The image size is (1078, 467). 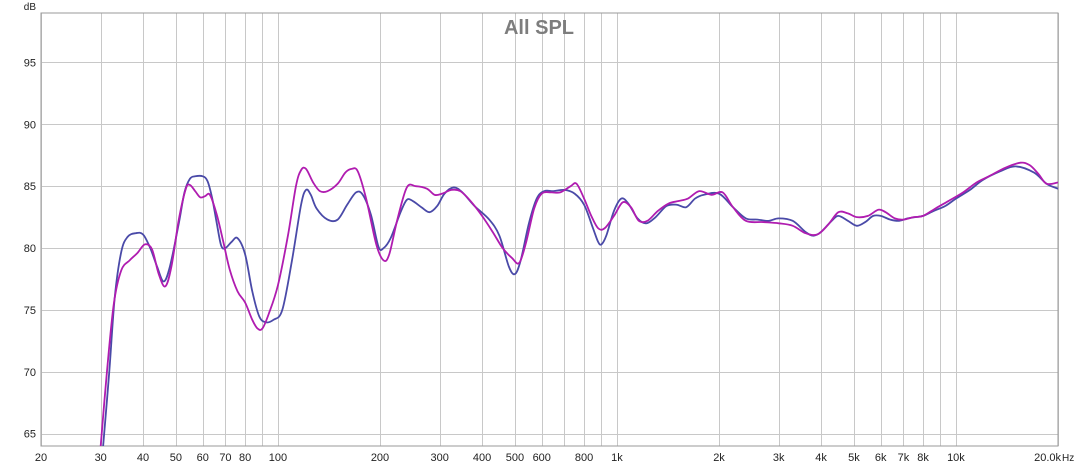 I want to click on y-axis-unit: dB, so click(x=30, y=7).